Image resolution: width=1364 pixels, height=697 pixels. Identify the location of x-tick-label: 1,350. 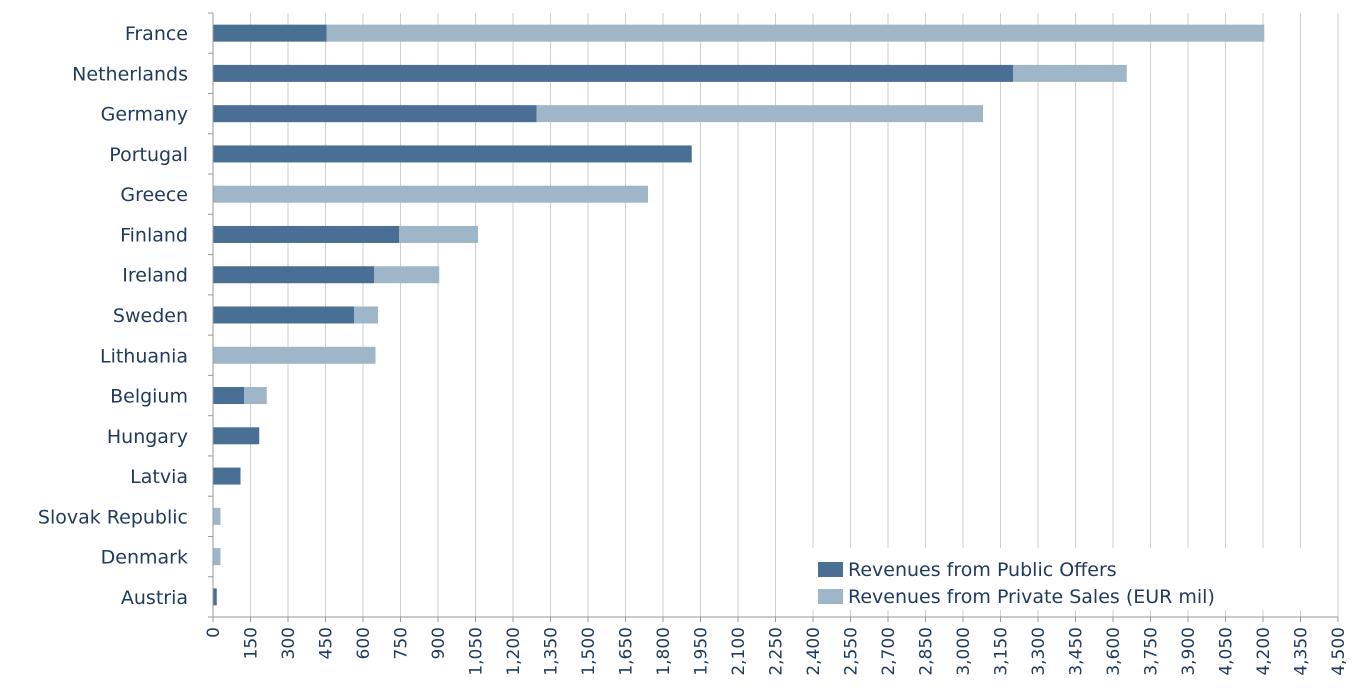
(552, 651).